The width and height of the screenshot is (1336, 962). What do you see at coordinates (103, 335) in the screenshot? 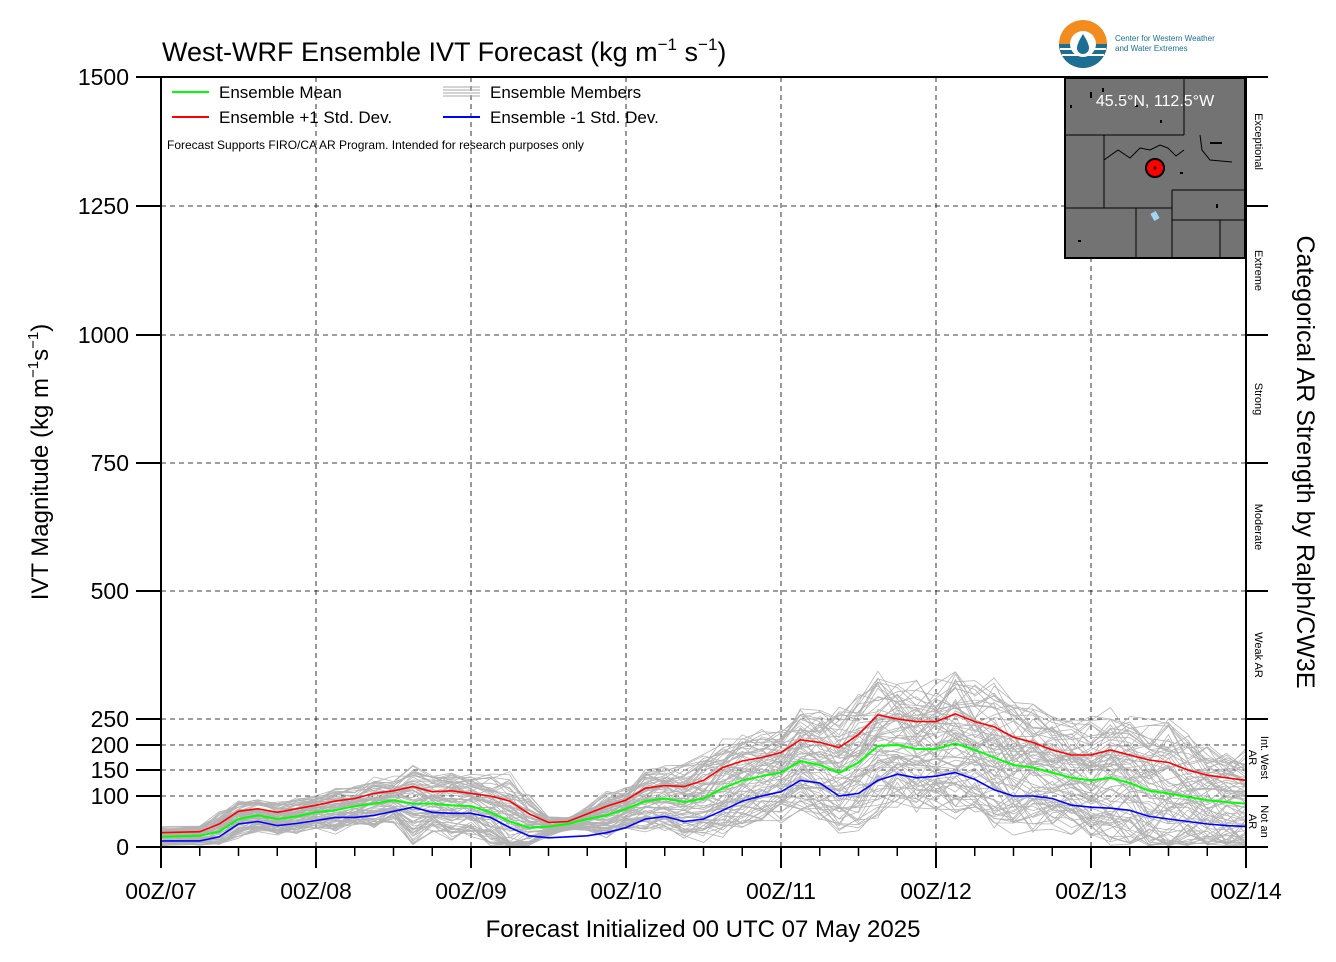
I see `y-tick-label: 1000` at bounding box center [103, 335].